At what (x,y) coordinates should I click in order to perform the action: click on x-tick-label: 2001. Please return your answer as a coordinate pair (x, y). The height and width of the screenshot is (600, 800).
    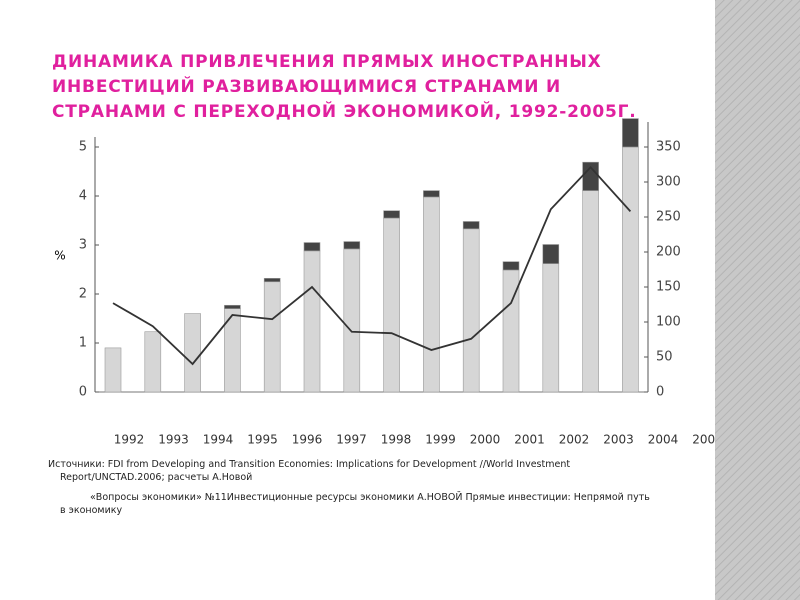
    Looking at the image, I should click on (529, 440).